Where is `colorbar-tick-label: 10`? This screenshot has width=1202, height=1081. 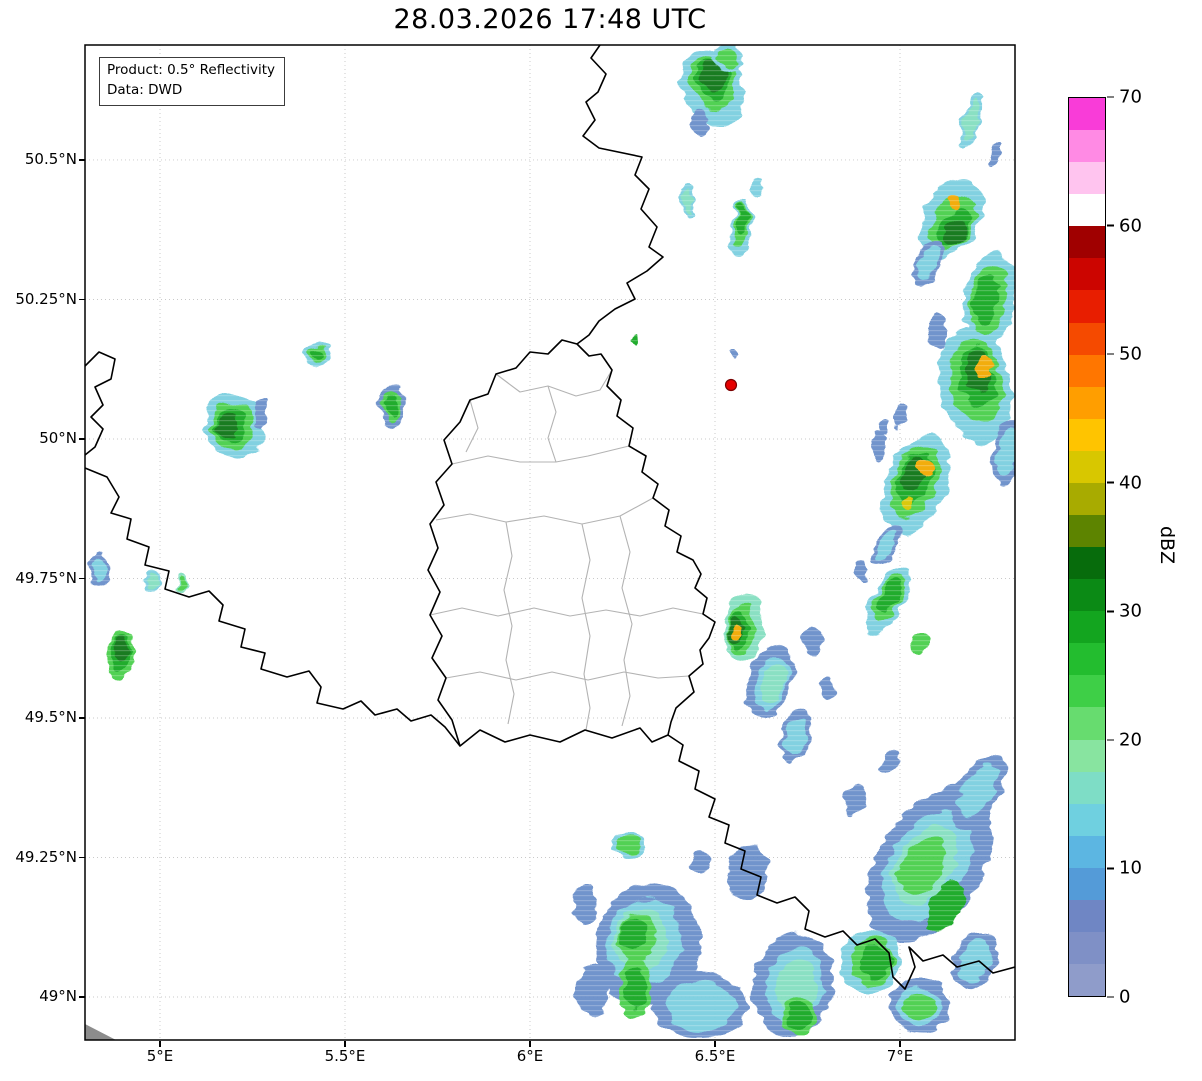 colorbar-tick-label: 10 is located at coordinates (1130, 868).